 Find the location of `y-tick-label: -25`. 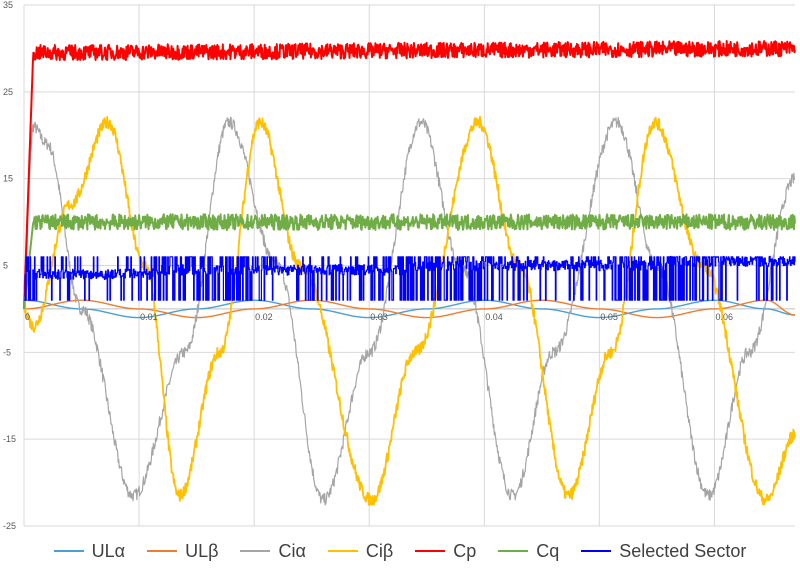

y-tick-label: -25 is located at coordinates (9, 526).